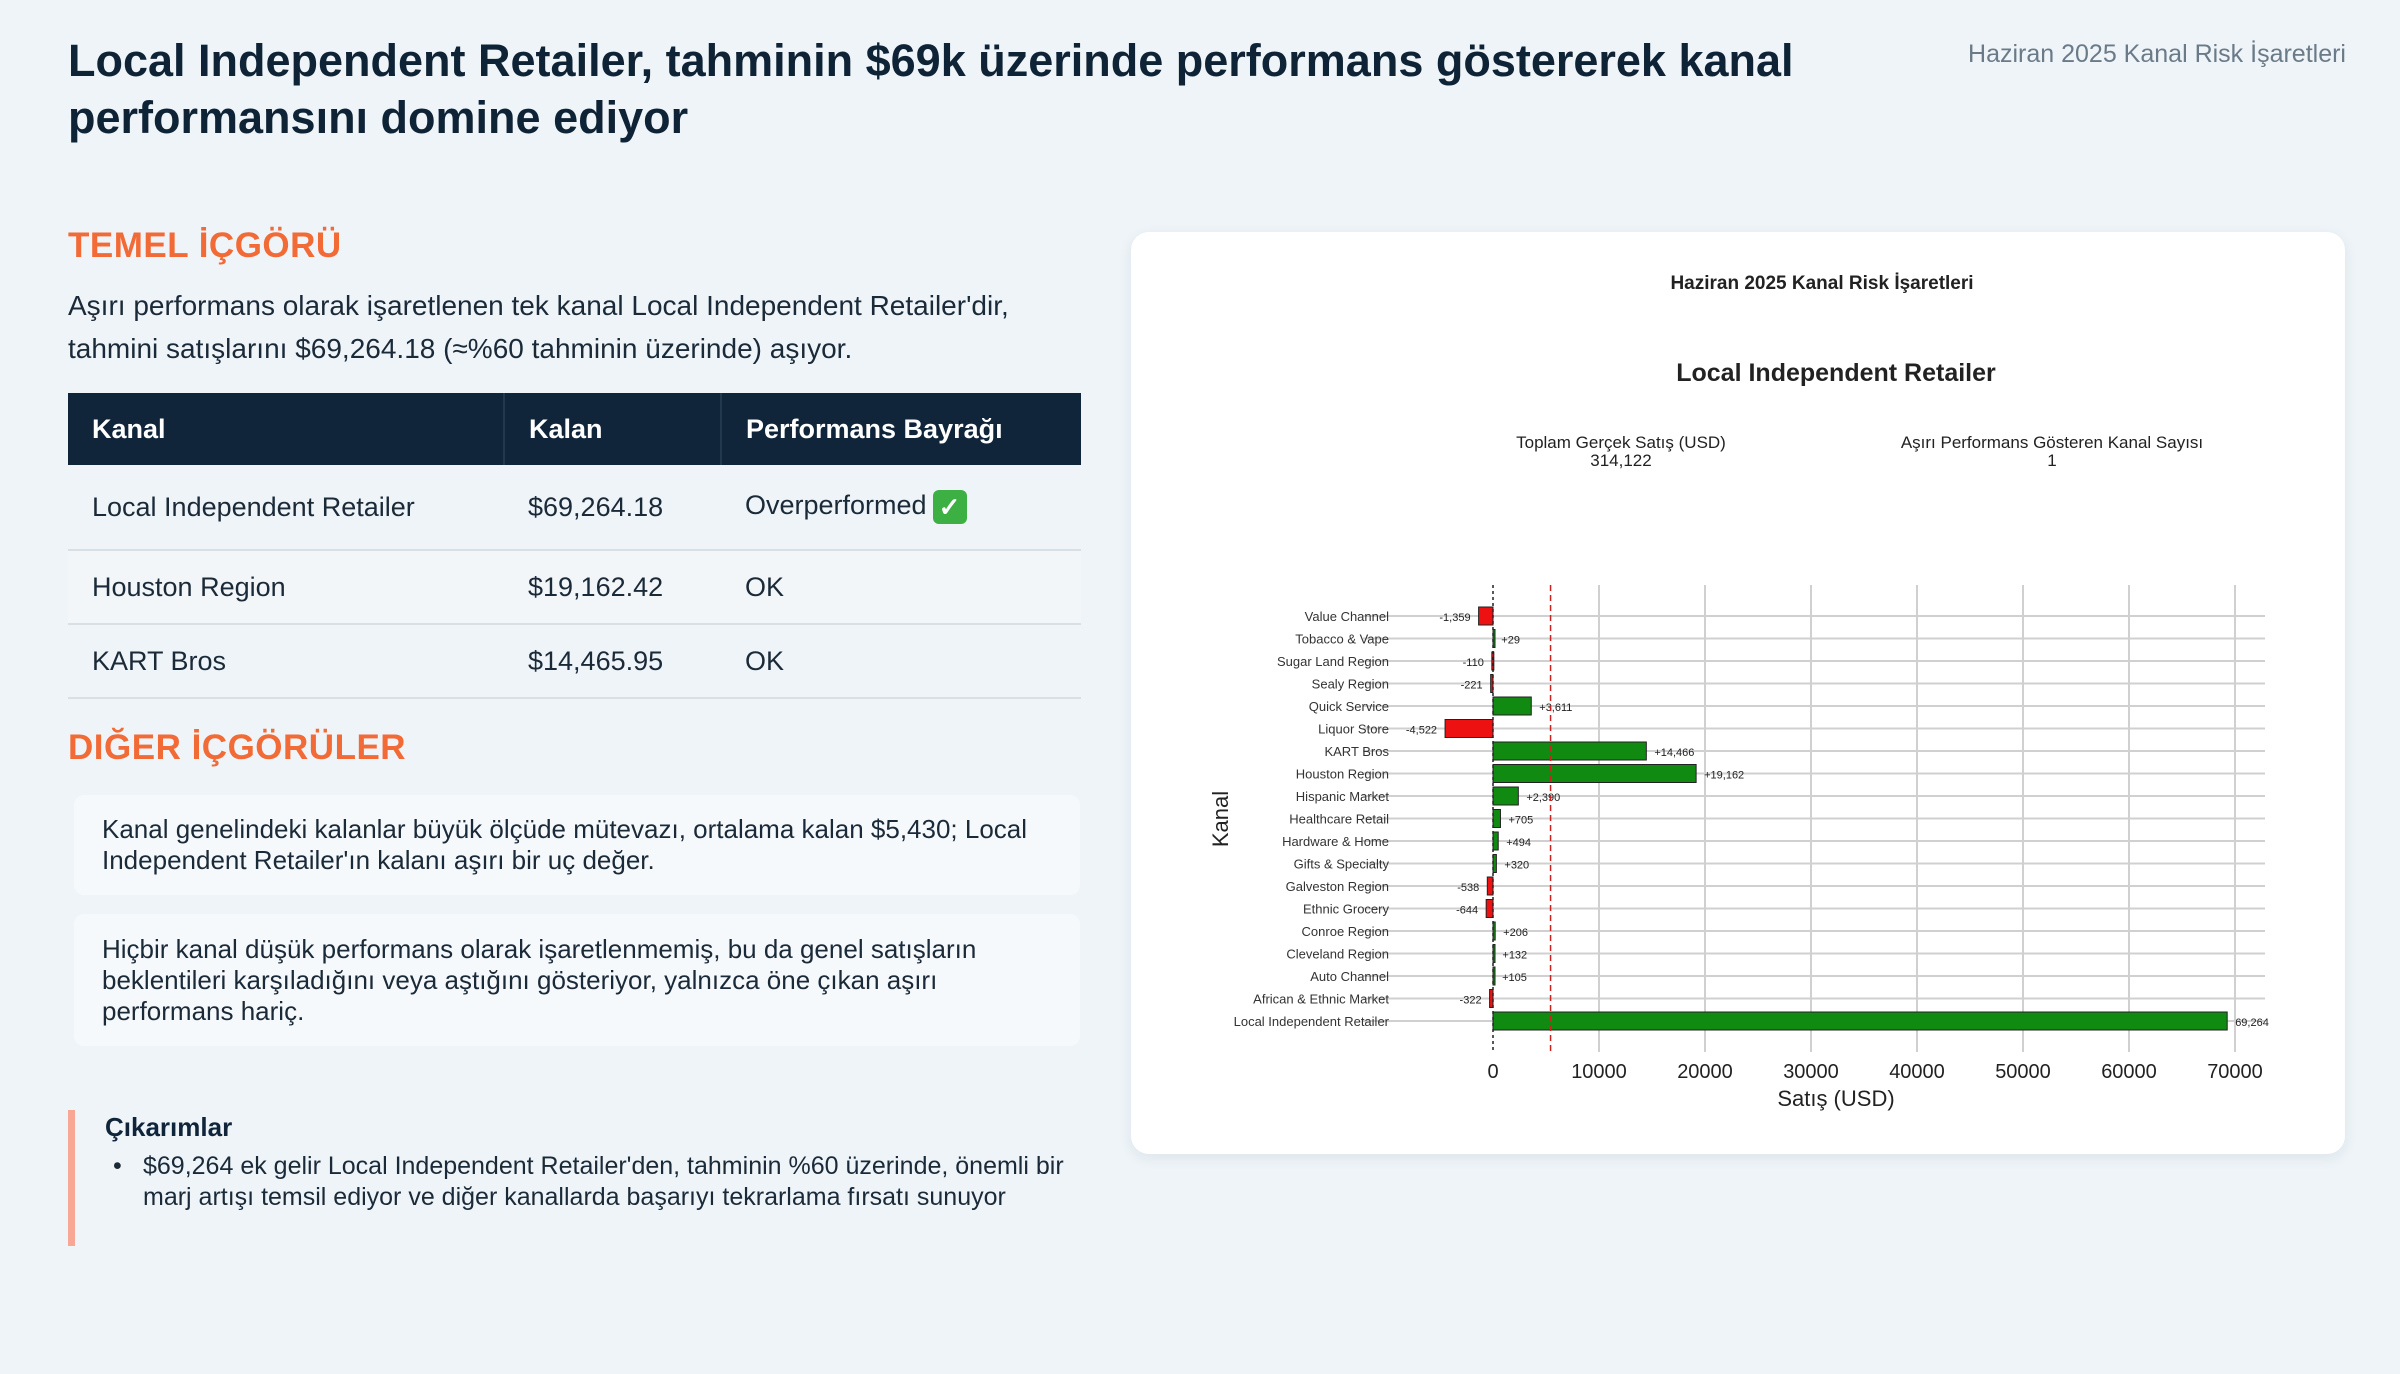 This screenshot has width=2400, height=1374. Describe the element at coordinates (286, 587) in the screenshot. I see `cell-kanal: Houston Region` at that location.